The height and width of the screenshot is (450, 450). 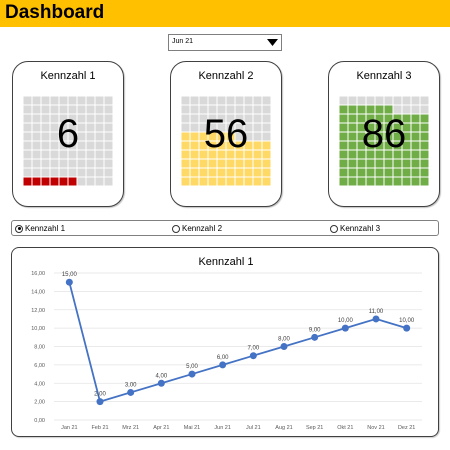 I want to click on kpi-value: 6, so click(x=68, y=134).